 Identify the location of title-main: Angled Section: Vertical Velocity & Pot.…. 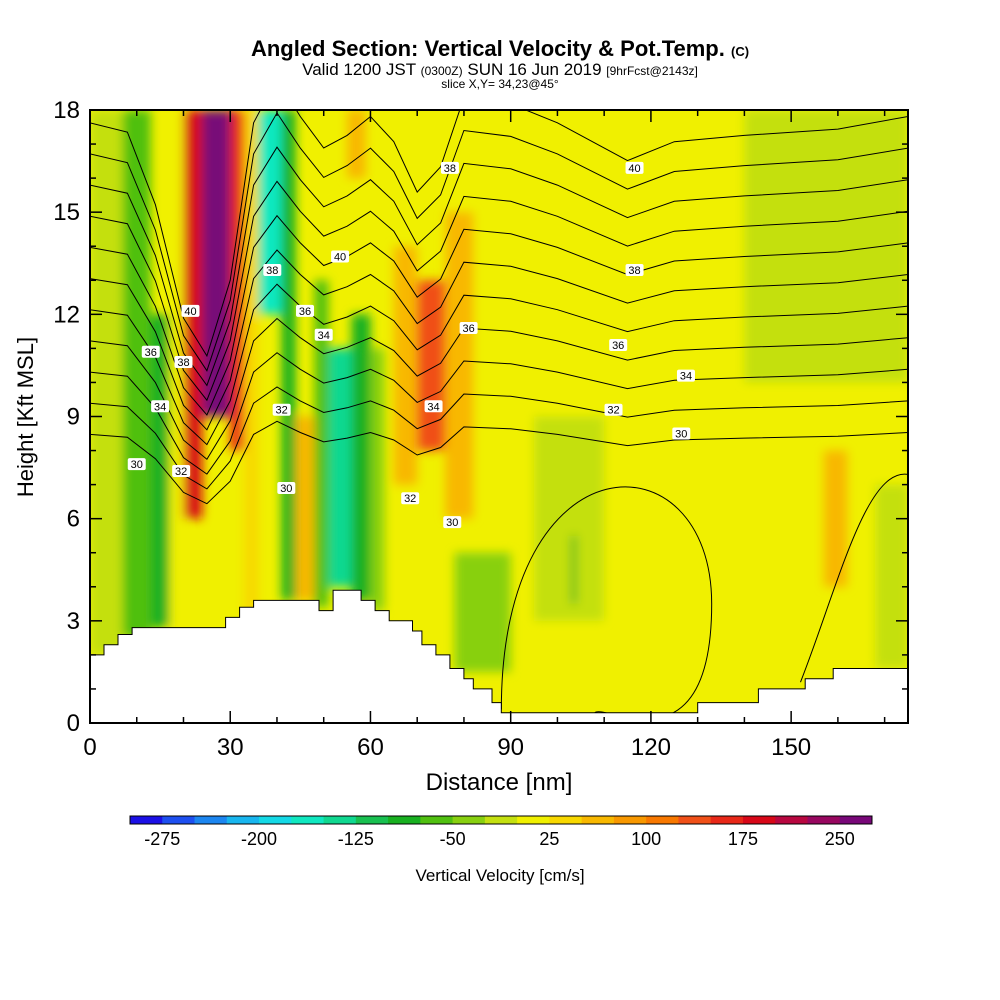
(487, 48).